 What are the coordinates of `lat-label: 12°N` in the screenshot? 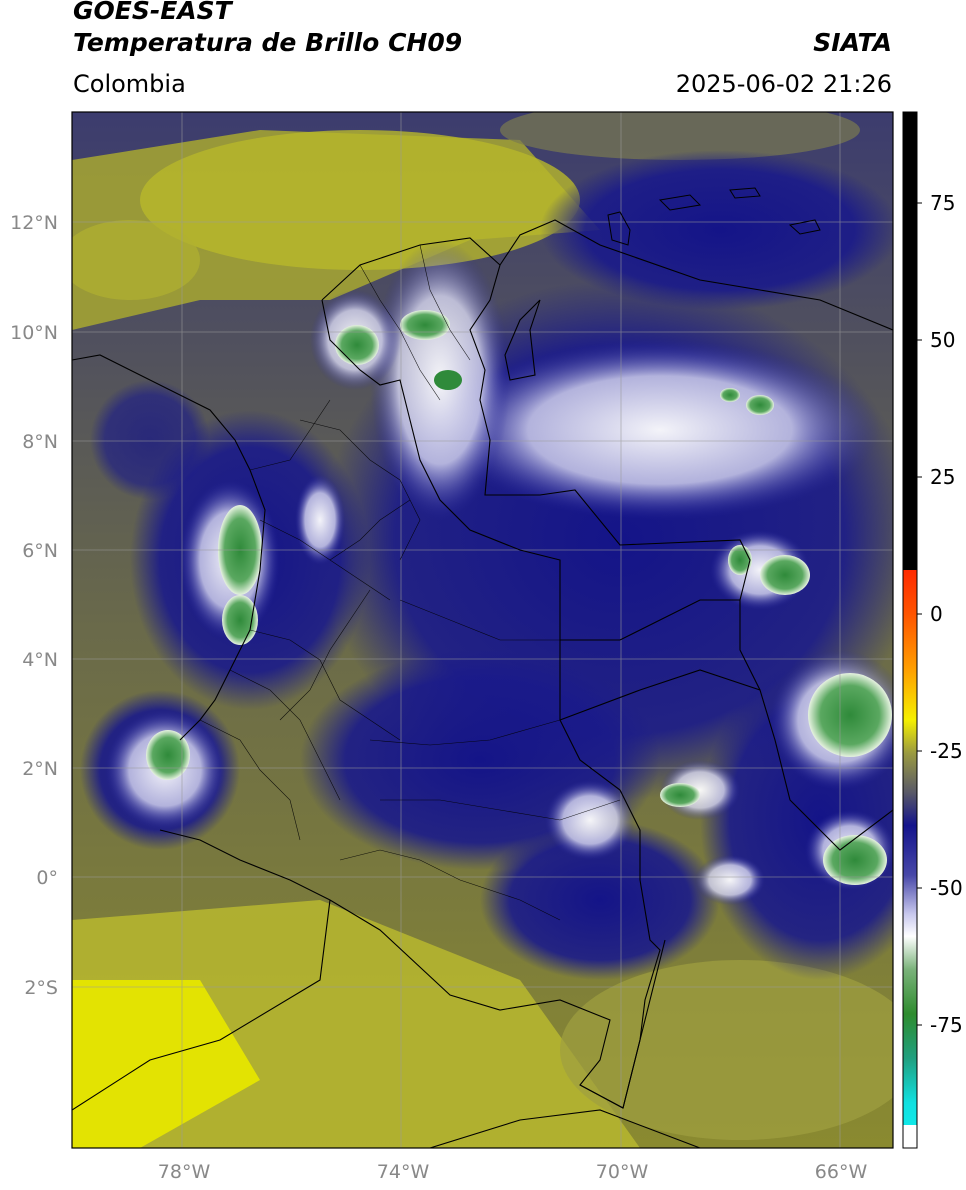 It's located at (34, 223).